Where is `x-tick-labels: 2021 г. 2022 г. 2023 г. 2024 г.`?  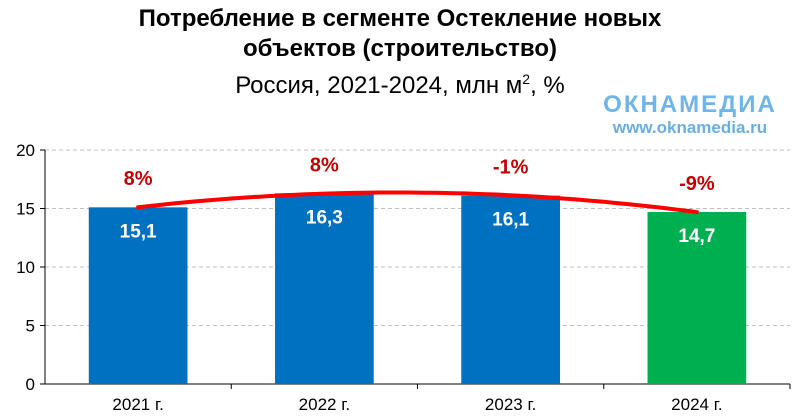
x-tick-labels: 2021 г. 2022 г. 2023 г. 2024 г. is located at coordinates (417, 404).